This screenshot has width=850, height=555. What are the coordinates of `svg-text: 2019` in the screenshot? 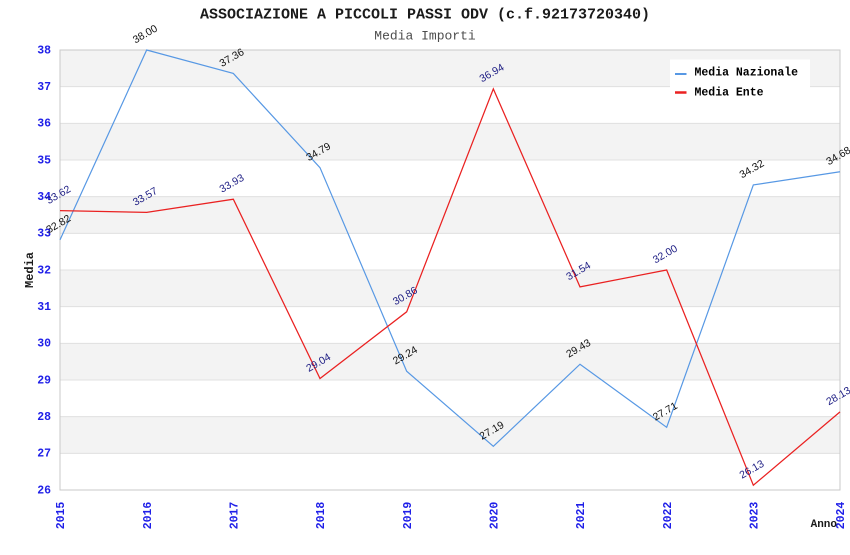 It's located at (408, 516).